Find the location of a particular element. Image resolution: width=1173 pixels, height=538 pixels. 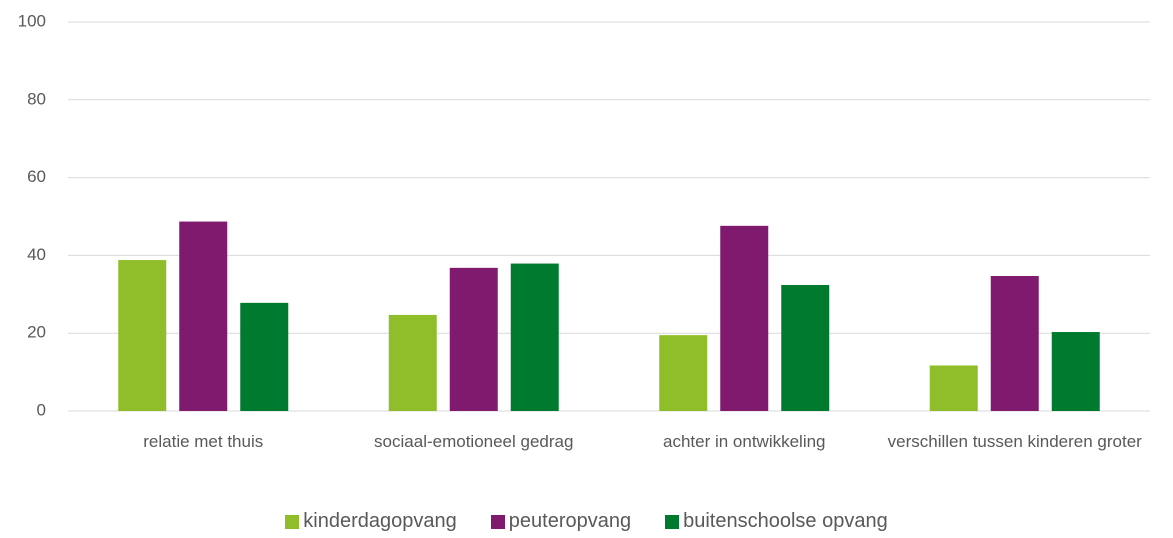

x-tick-label: achter in ontwikkeling is located at coordinates (744, 441).